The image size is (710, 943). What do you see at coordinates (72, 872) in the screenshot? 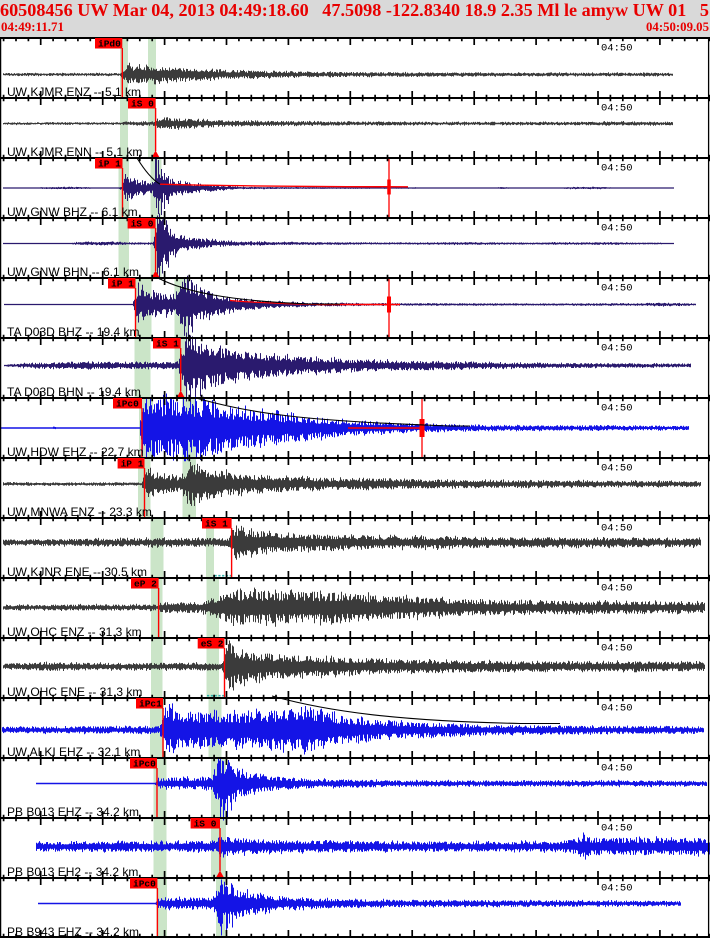
I see `svg-text: PB B013 EH2 -- 34.2 km` at bounding box center [72, 872].